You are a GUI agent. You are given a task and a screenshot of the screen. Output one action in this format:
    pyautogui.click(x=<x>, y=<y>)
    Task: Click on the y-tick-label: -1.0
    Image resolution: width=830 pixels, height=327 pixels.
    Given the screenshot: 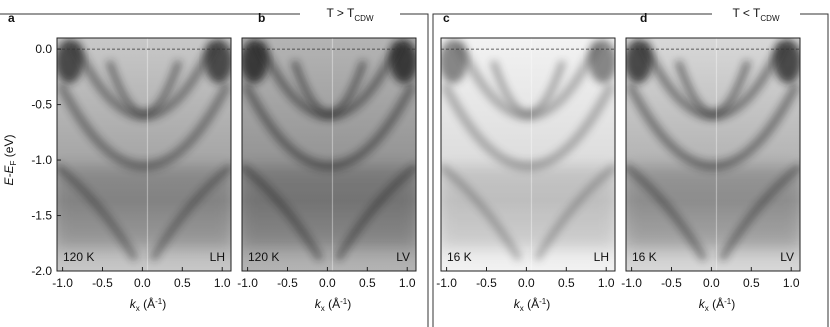 What is the action you would take?
    pyautogui.click(x=41, y=160)
    